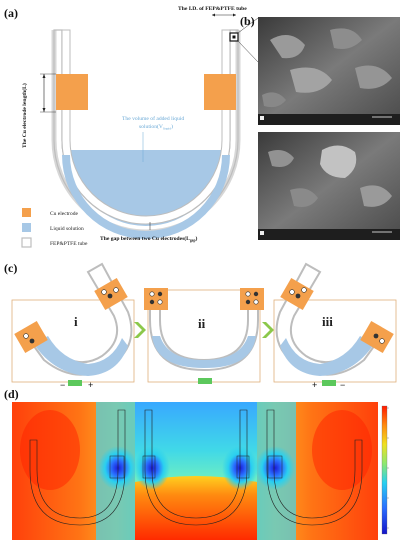 The height and width of the screenshot is (550, 405). Describe the element at coordinates (262, 118) in the screenshot. I see `sem-top-logo-icon` at that location.